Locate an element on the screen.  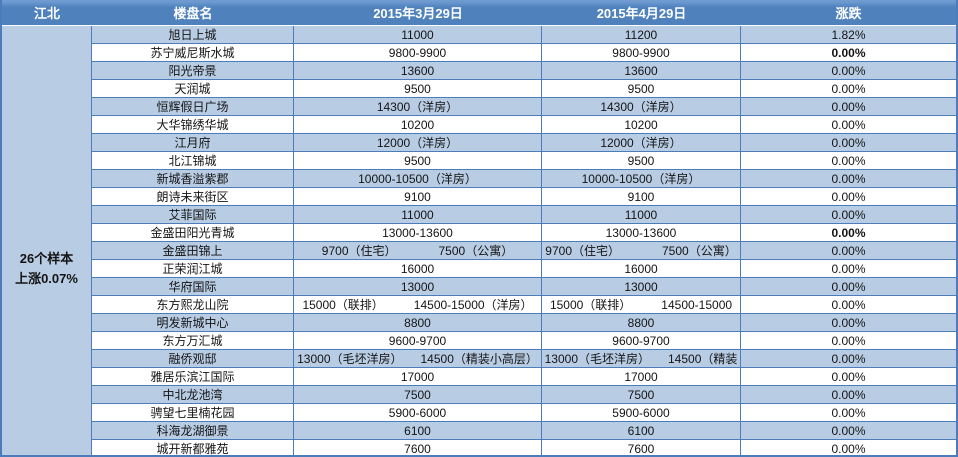
table-row: 金盛田阳光青城 13000-13600 13000-13600 0.00% is located at coordinates (479, 233).